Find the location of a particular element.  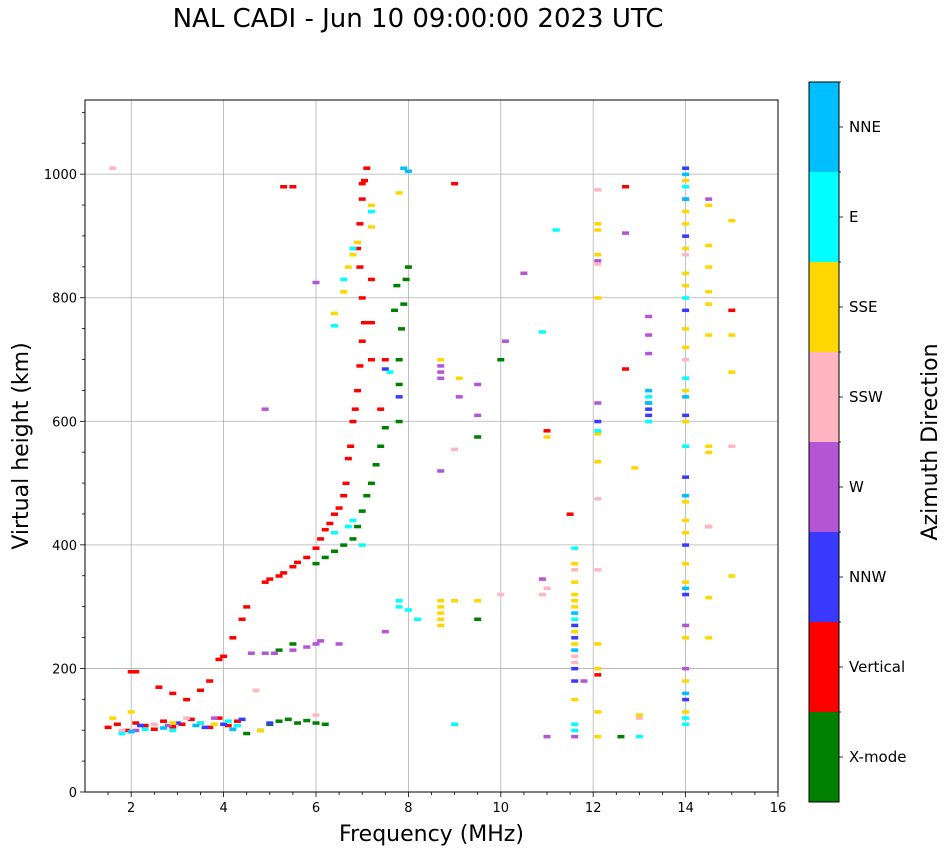

colorbar-label: X-mode is located at coordinates (877, 757).